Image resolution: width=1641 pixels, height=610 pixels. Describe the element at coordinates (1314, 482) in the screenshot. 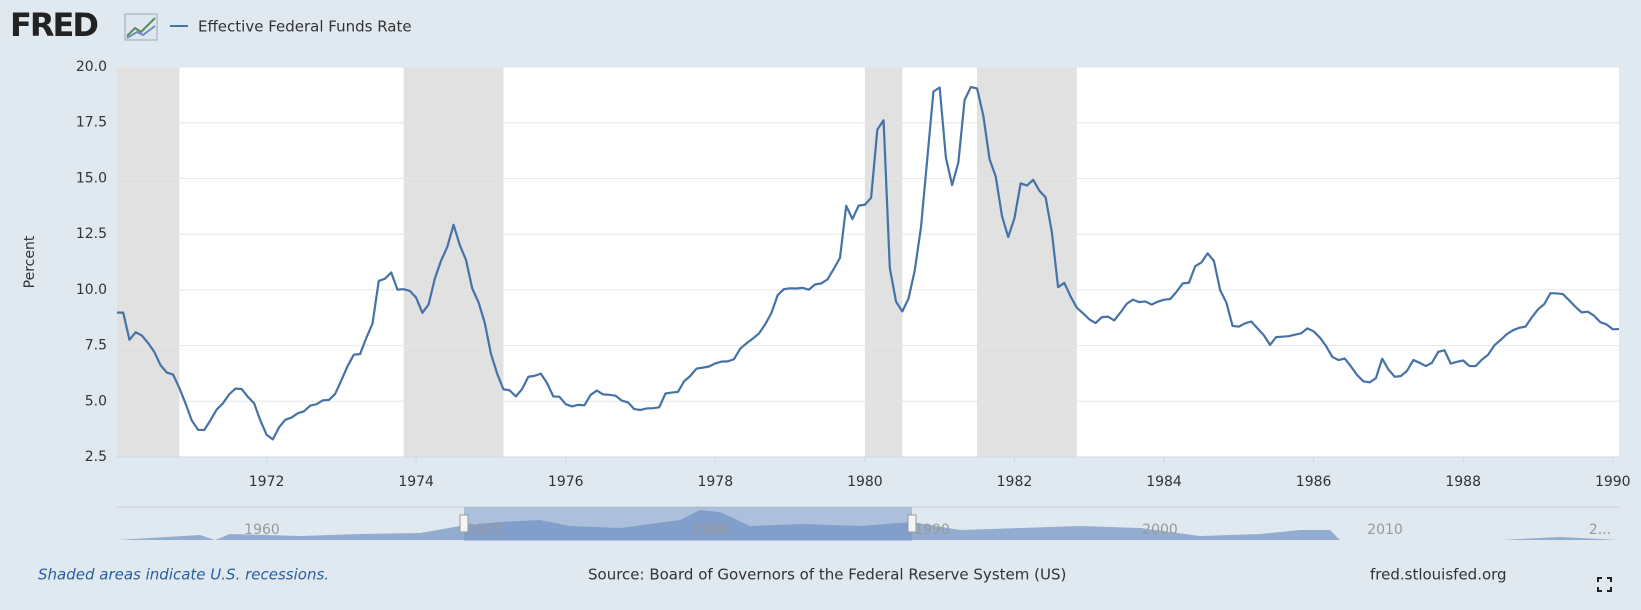

I see `x-tick-label: 1986` at that location.